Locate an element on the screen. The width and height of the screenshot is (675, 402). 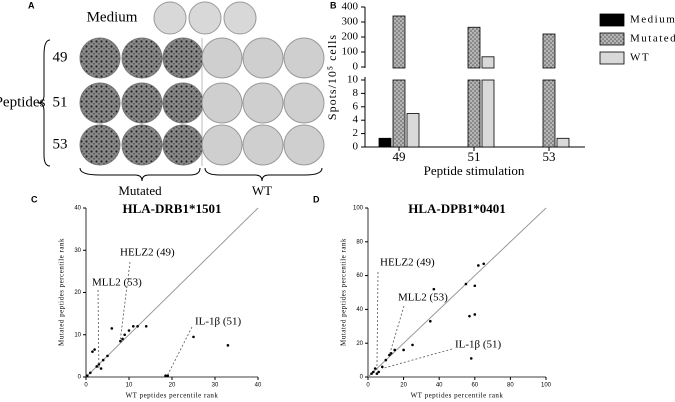
x-tick-label: 49 is located at coordinates (399, 156).